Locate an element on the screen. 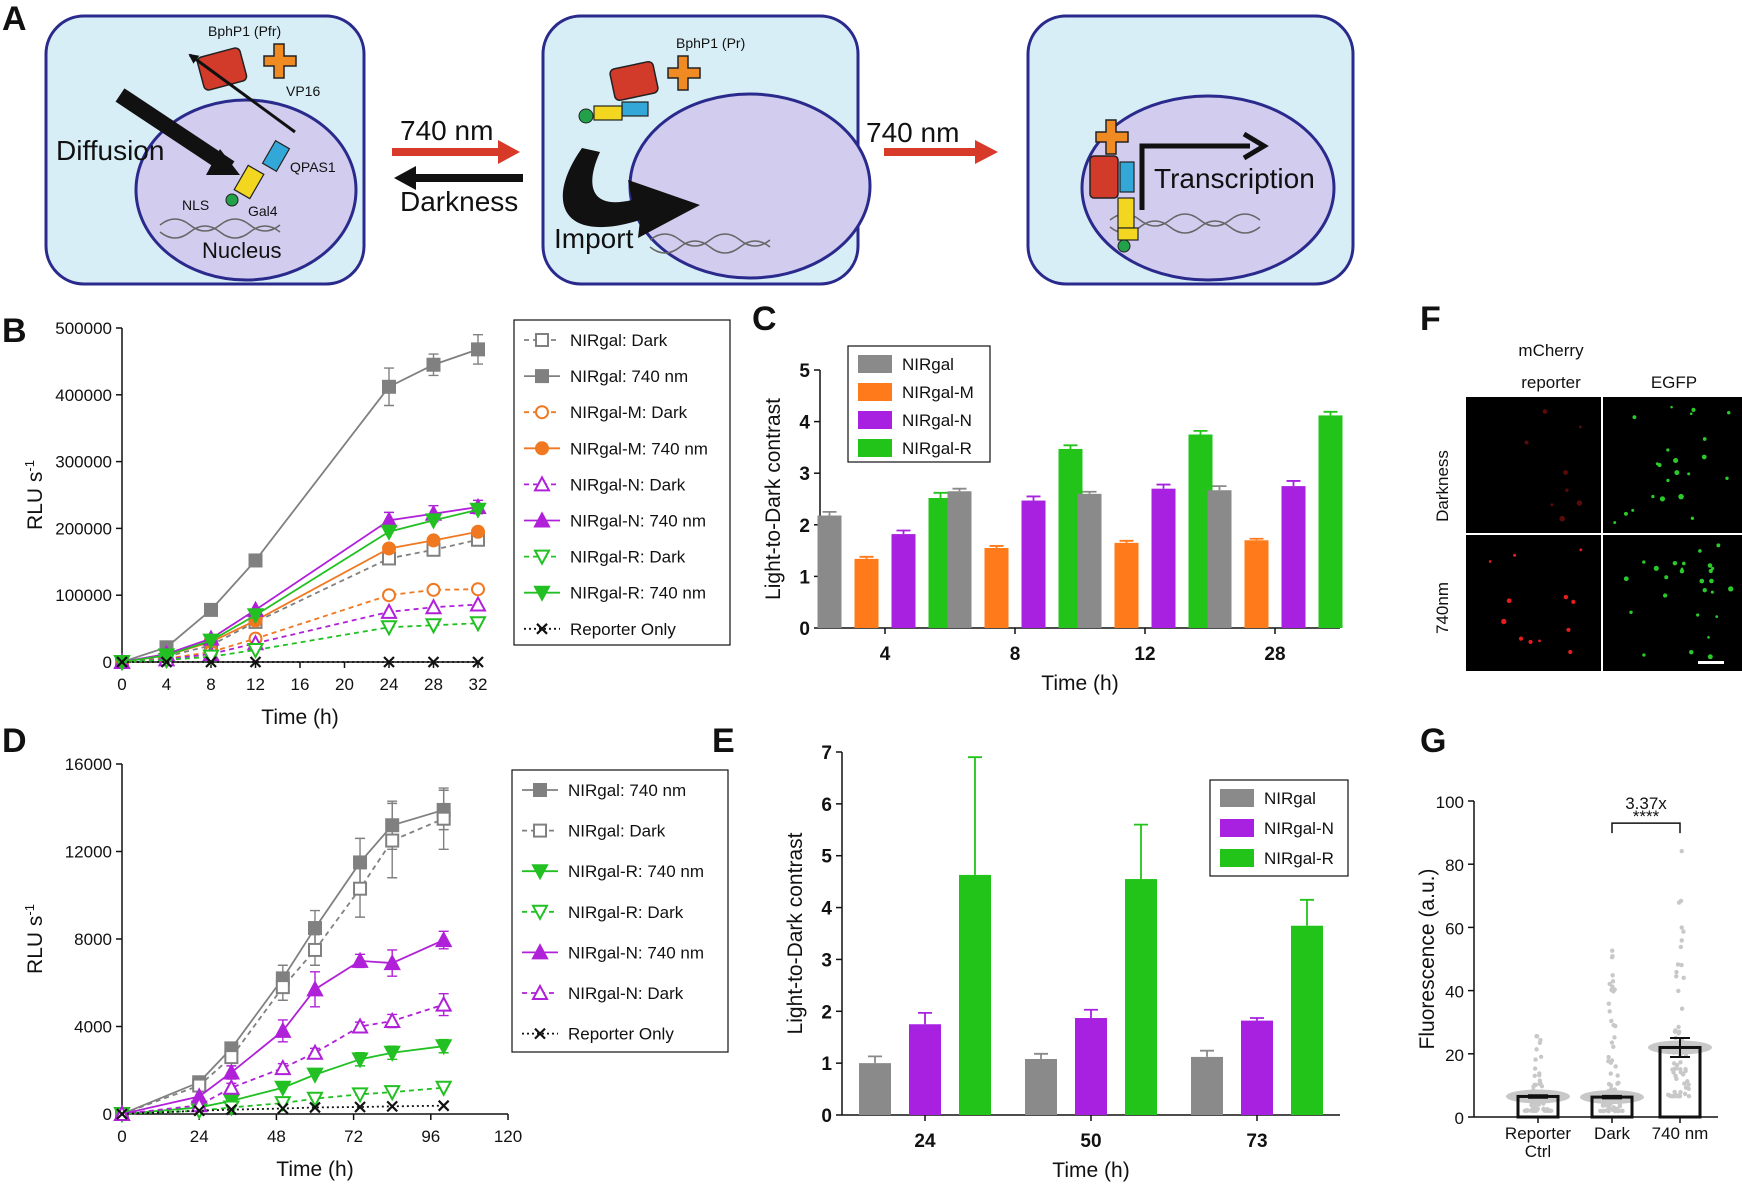  legend-entry: NIRgal-R: 740 nm is located at coordinates (638, 593).